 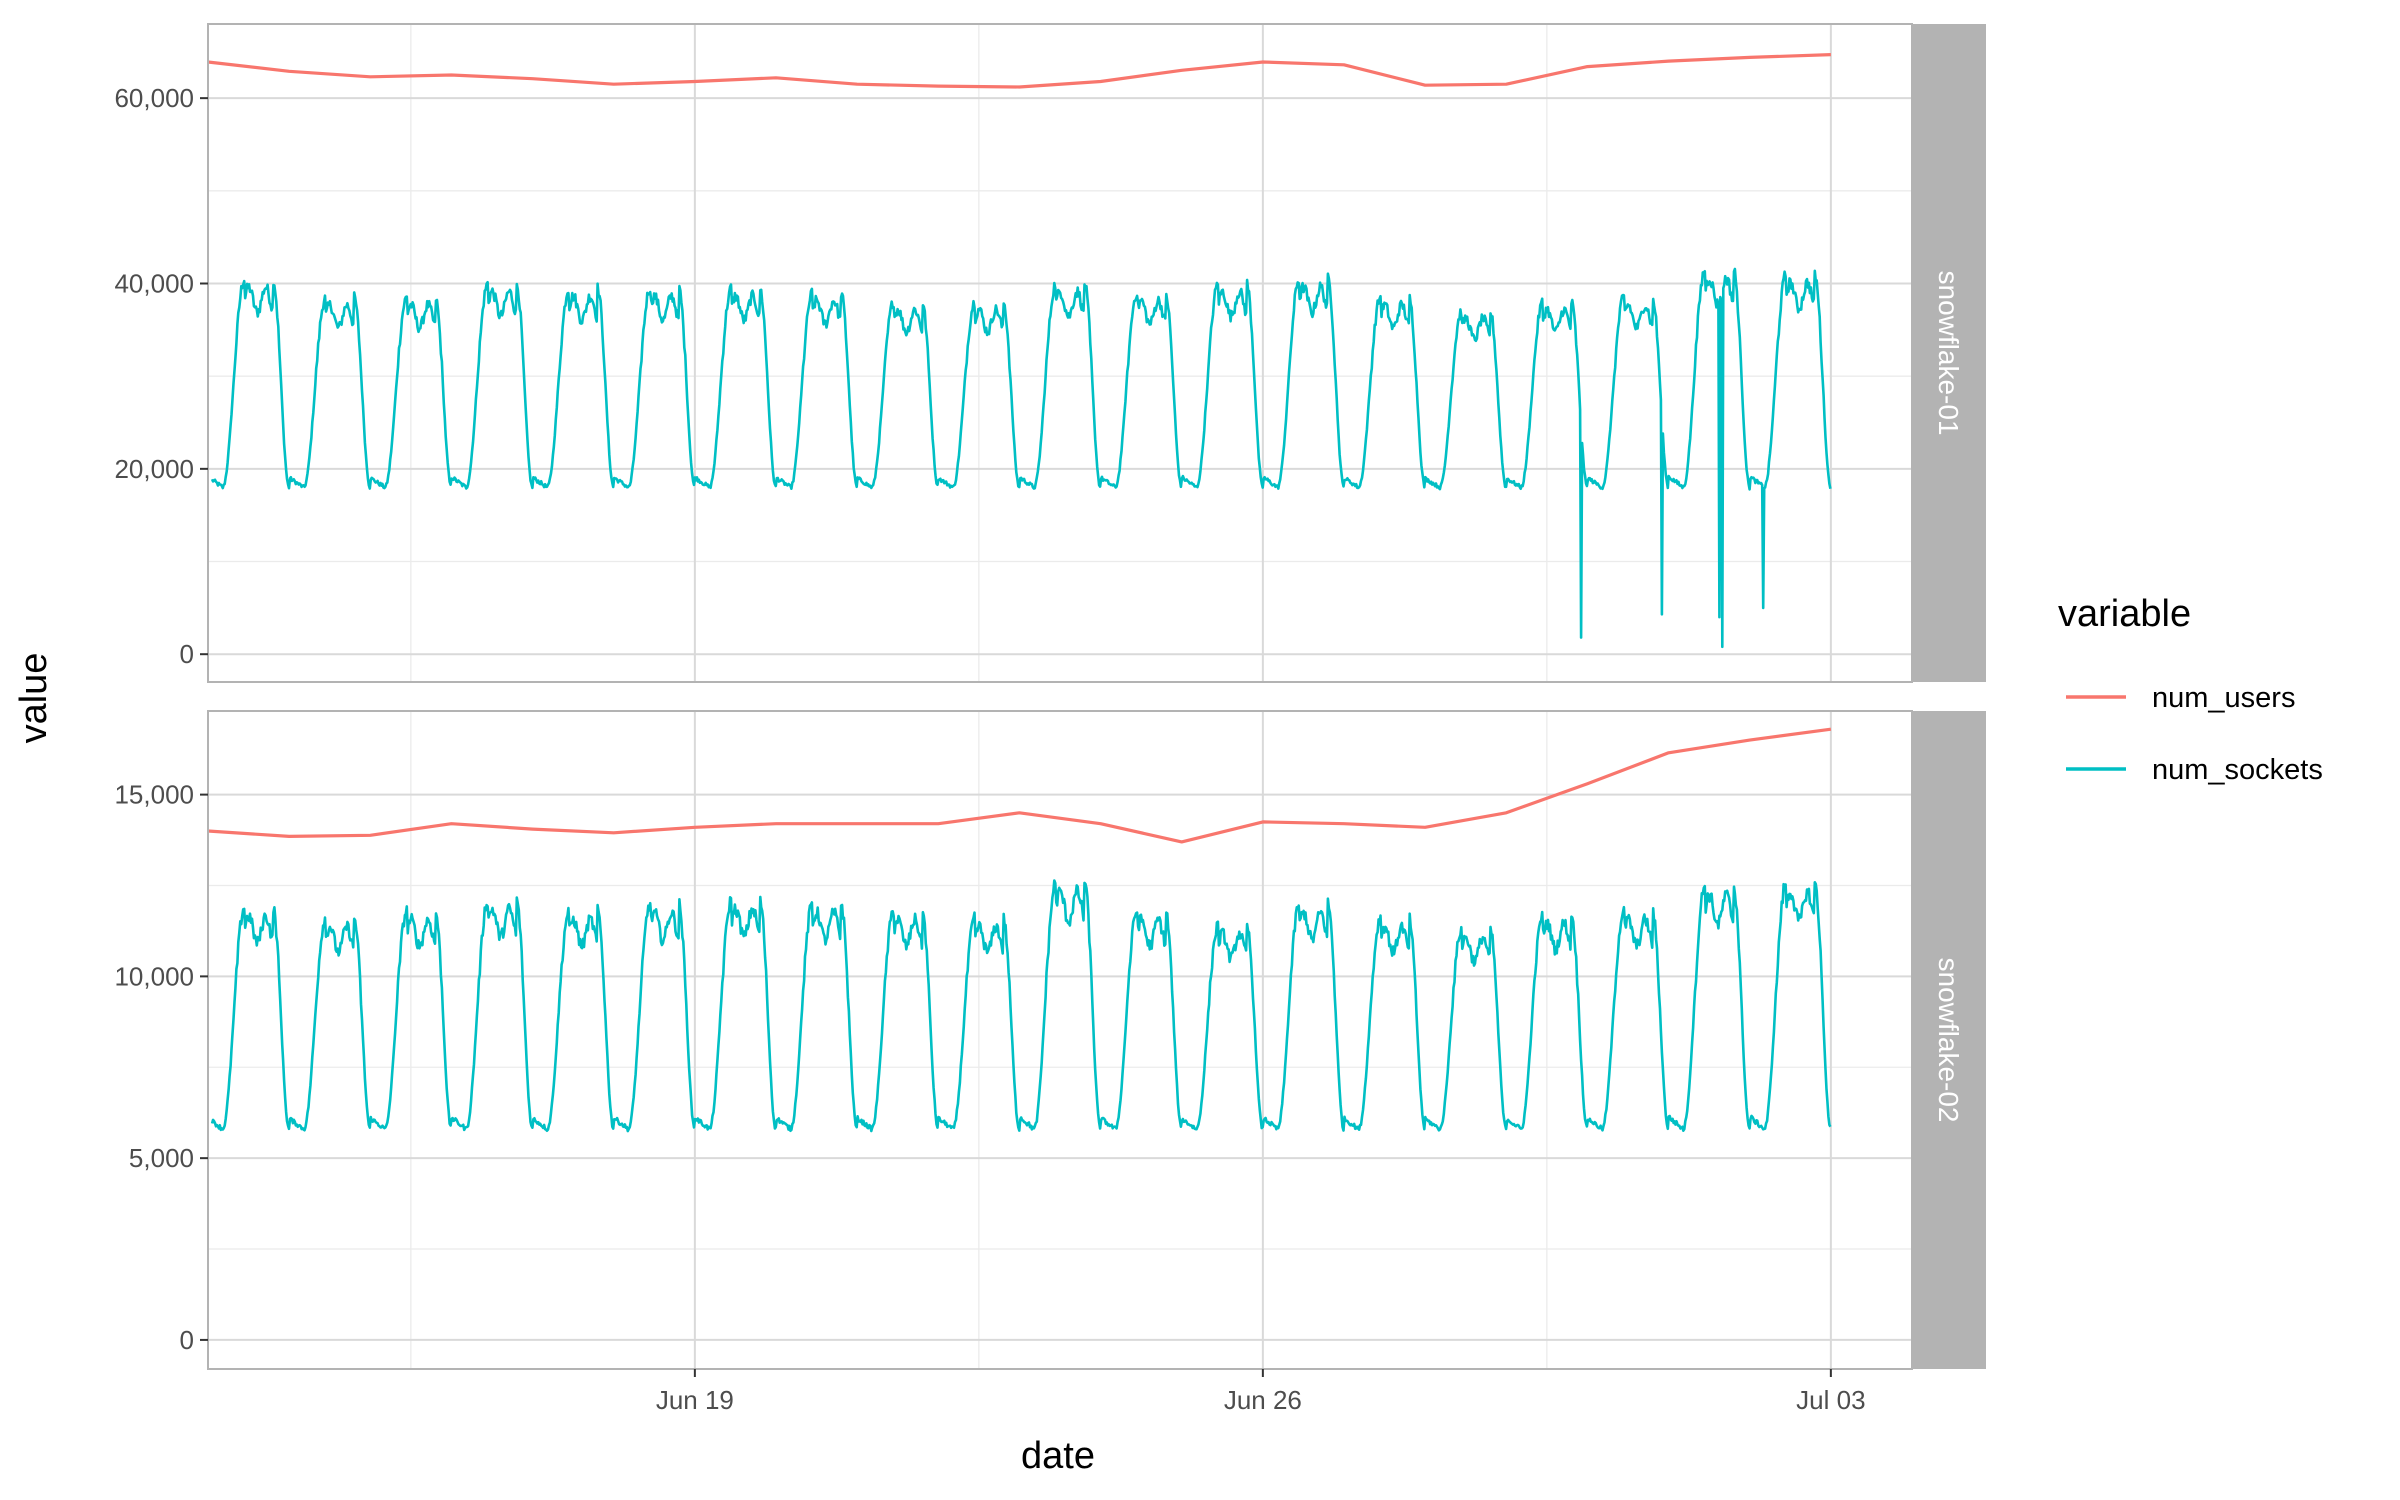 I want to click on x-tick-label: Jun 26, so click(x=1263, y=1400).